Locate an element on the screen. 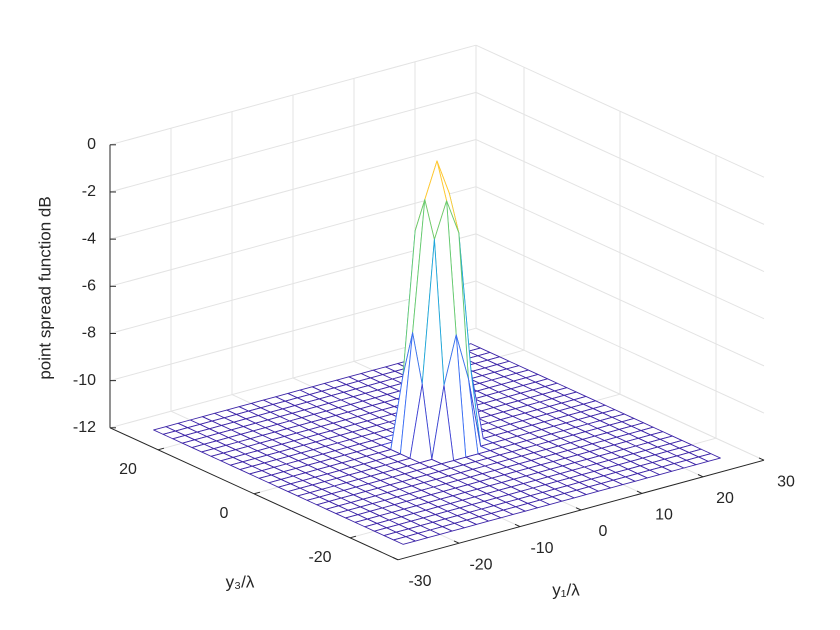 The width and height of the screenshot is (840, 630). x-tick-label: -30 is located at coordinates (419, 581).